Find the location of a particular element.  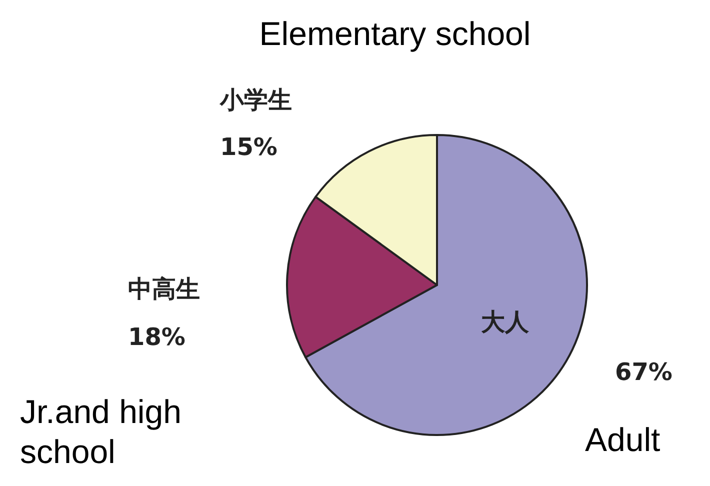

data-label: 67% is located at coordinates (643, 372).